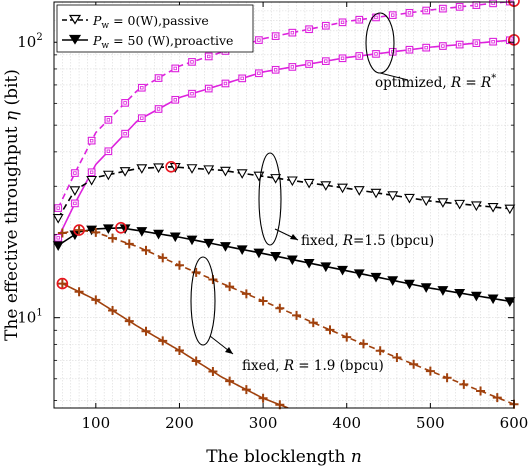 Image resolution: width=528 pixels, height=468 pixels. What do you see at coordinates (29, 317) in the screenshot?
I see `y-tick-label: 101` at bounding box center [29, 317].